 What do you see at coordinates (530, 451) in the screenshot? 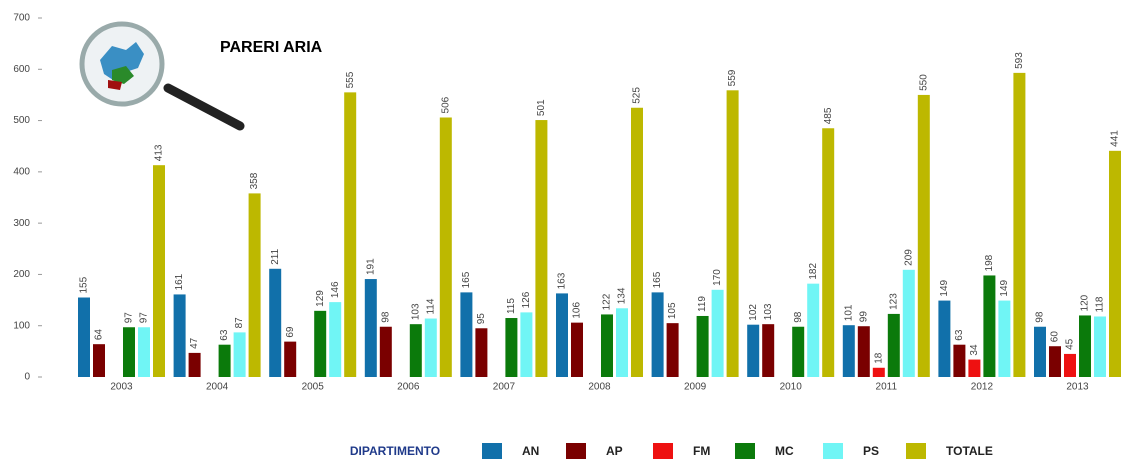
I see `legend-label: AN` at bounding box center [530, 451].